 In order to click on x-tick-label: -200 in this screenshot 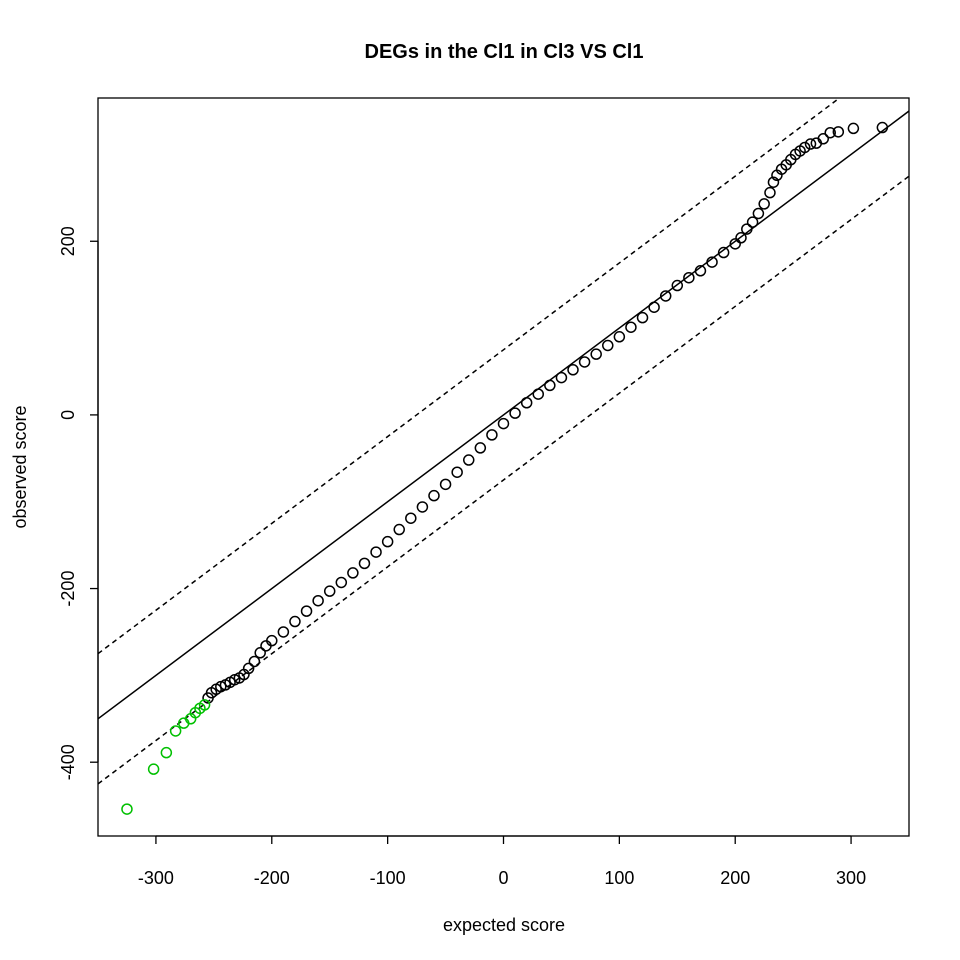, I will do `click(272, 878)`.